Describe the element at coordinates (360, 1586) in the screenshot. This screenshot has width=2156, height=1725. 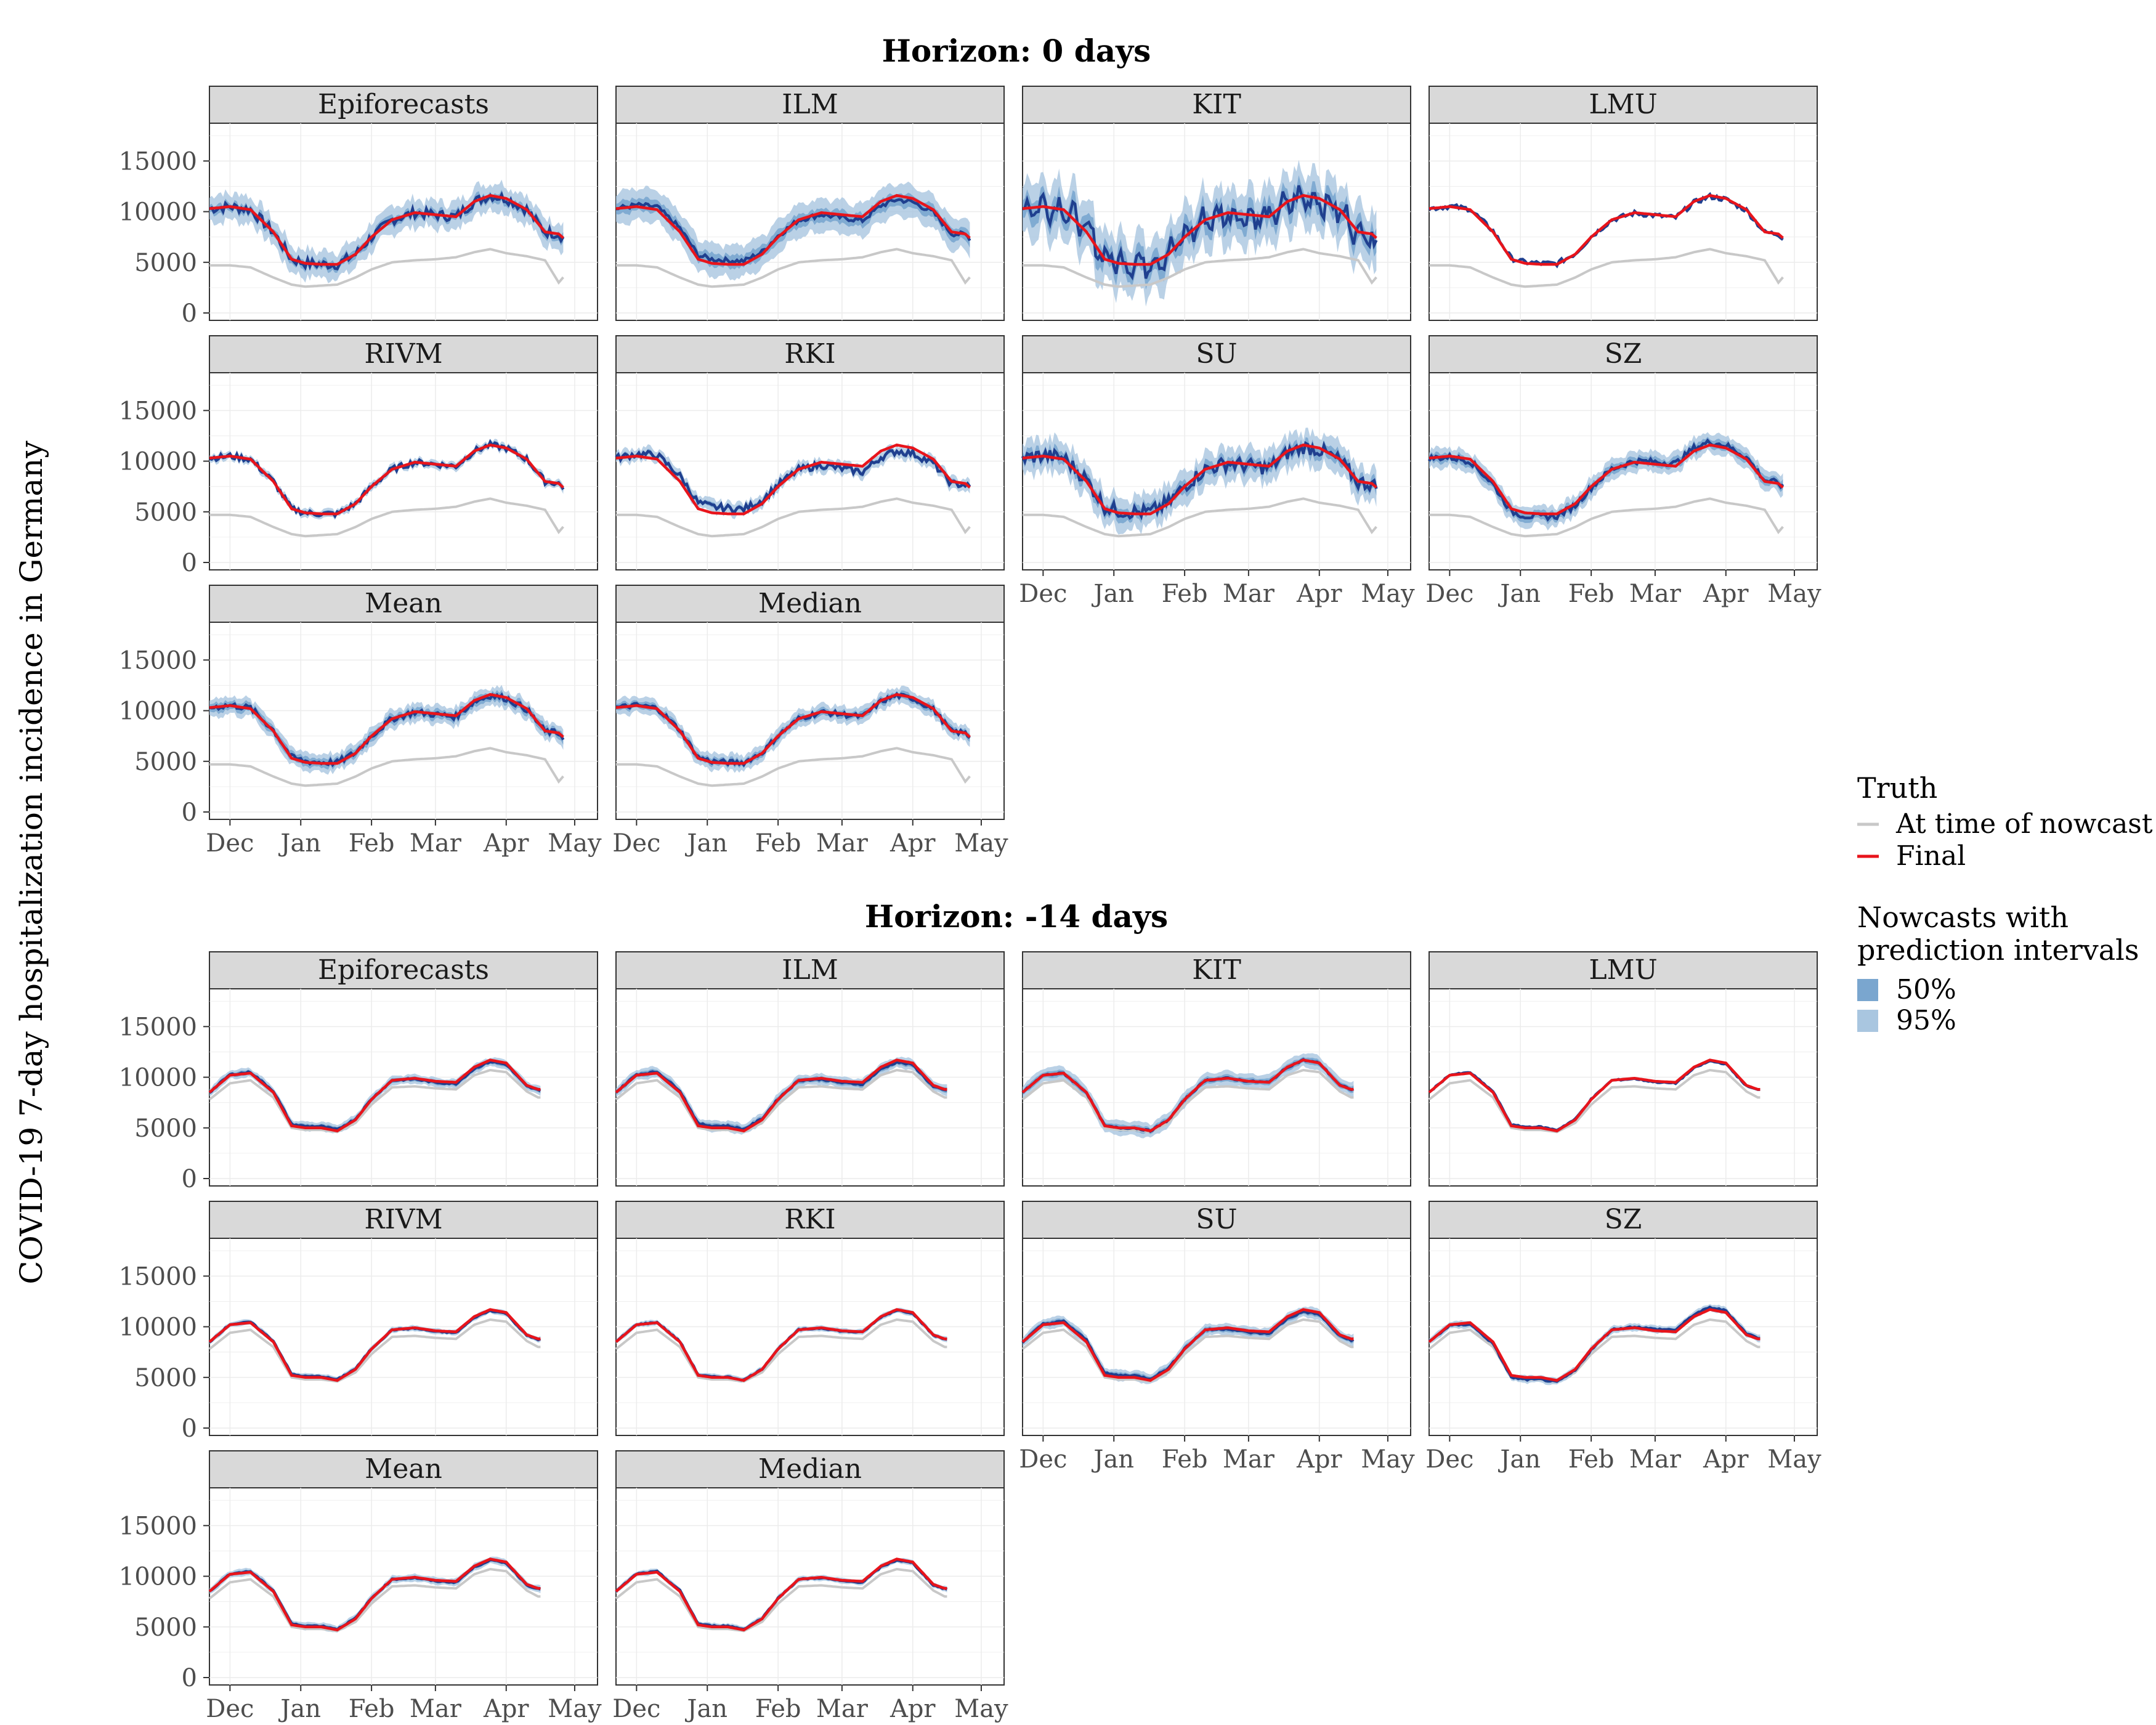
I see `facet-panel: Mean 0 5000 10000 15000 Dec Jan Feb Mar Apr May` at that location.